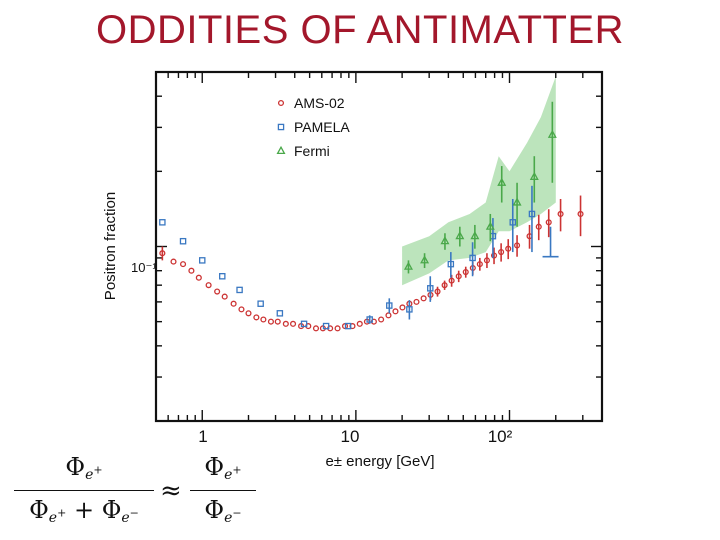 The image size is (720, 540). I want to click on approx-symbol: ≈, so click(171, 491).